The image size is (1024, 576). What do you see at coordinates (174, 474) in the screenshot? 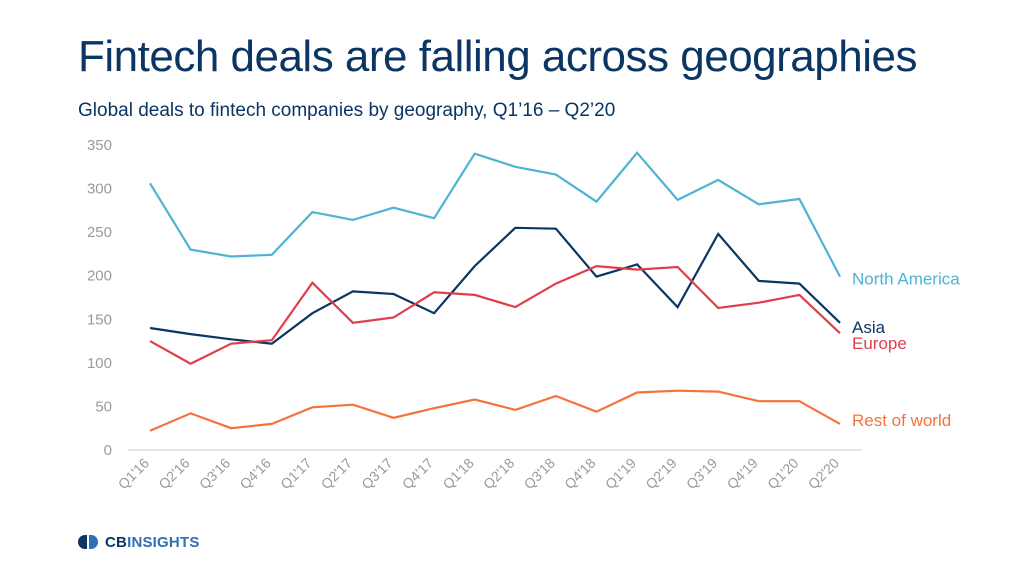
I see `x-tick-label: Q2'16` at bounding box center [174, 474].